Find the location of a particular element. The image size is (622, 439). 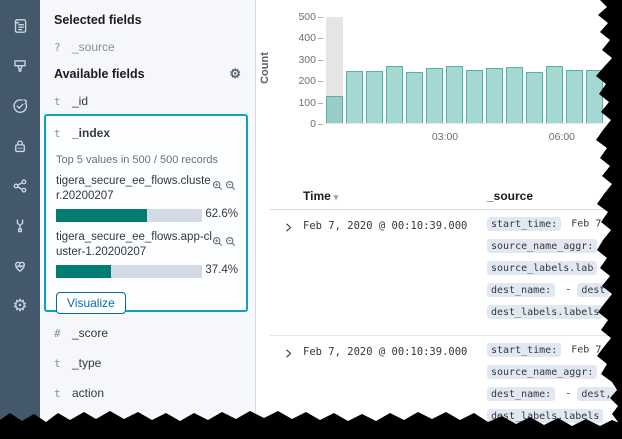

visualize-button: Visualize is located at coordinates (91, 303).